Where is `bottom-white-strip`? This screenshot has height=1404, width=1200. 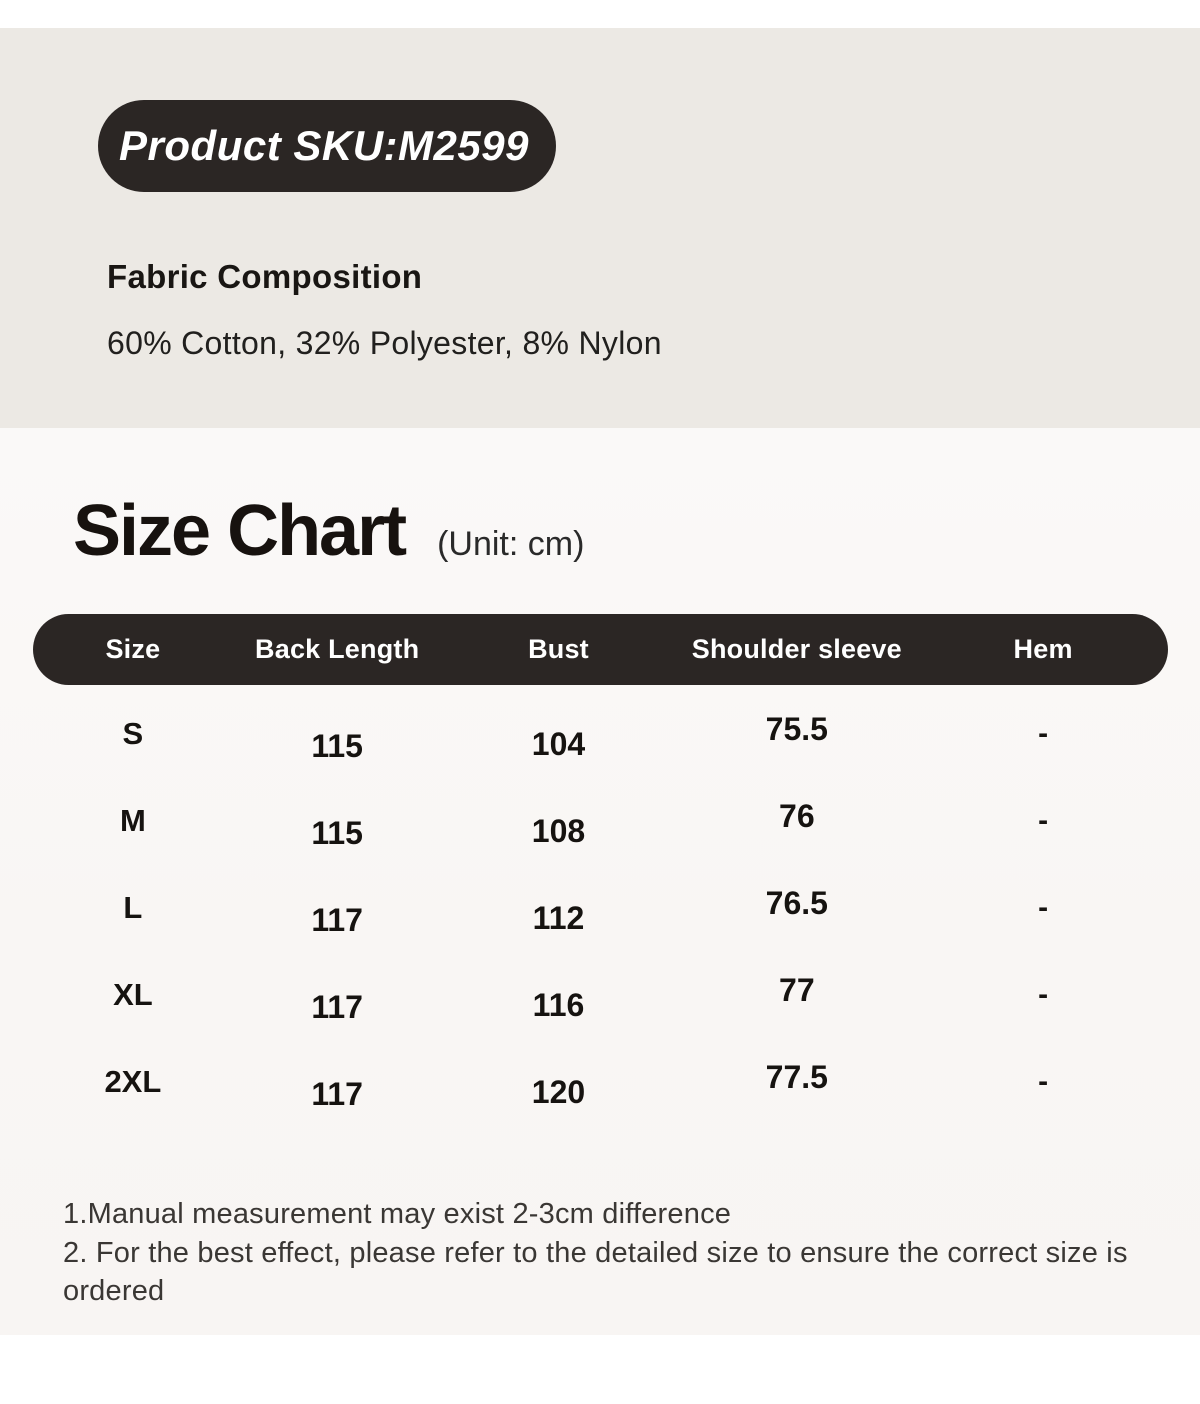 bottom-white-strip is located at coordinates (600, 1369).